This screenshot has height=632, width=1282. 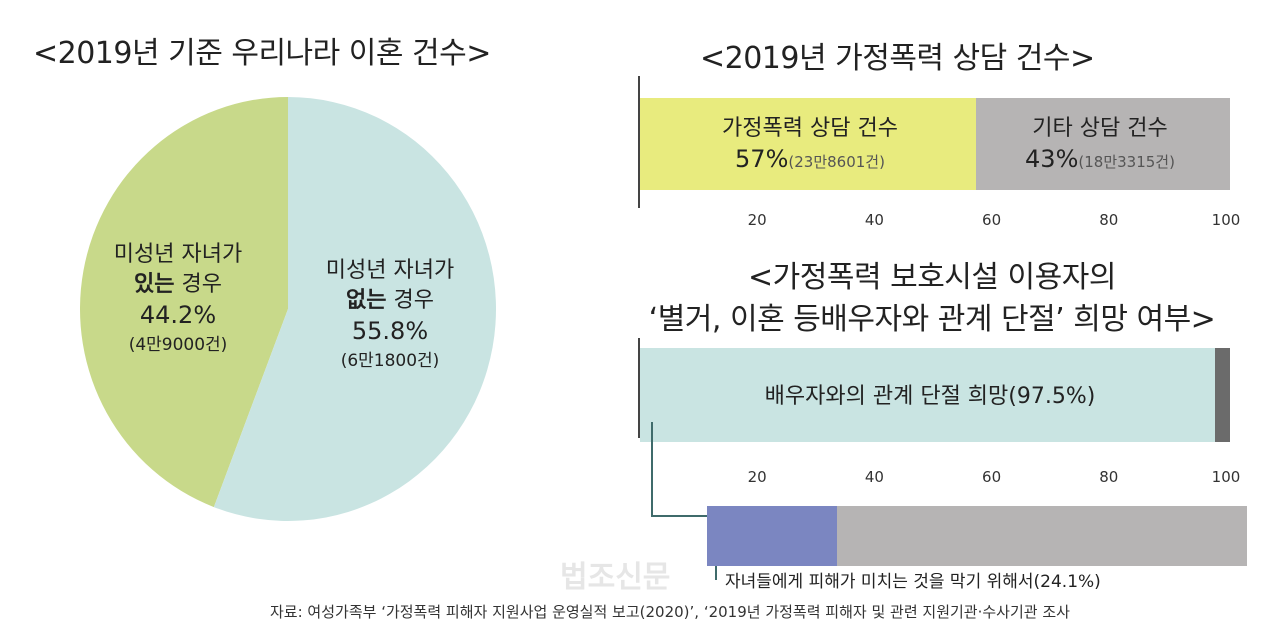 What do you see at coordinates (762, 159) in the screenshot?
I see `counseling-label-dv-pct: 57%` at bounding box center [762, 159].